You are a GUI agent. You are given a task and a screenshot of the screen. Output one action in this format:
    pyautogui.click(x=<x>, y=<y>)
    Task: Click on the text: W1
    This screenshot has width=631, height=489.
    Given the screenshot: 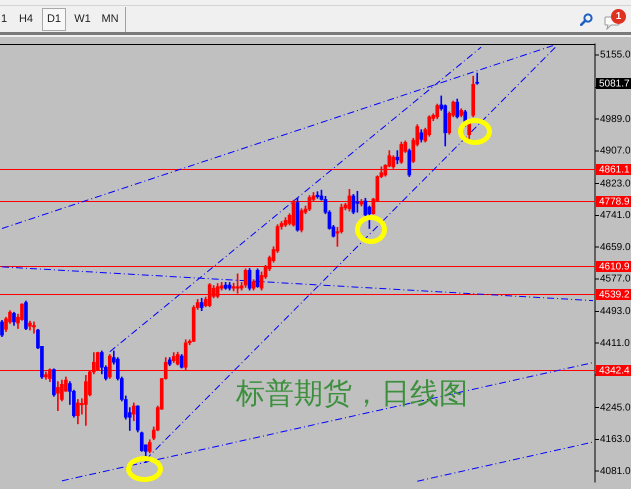 What is the action you would take?
    pyautogui.click(x=82, y=19)
    